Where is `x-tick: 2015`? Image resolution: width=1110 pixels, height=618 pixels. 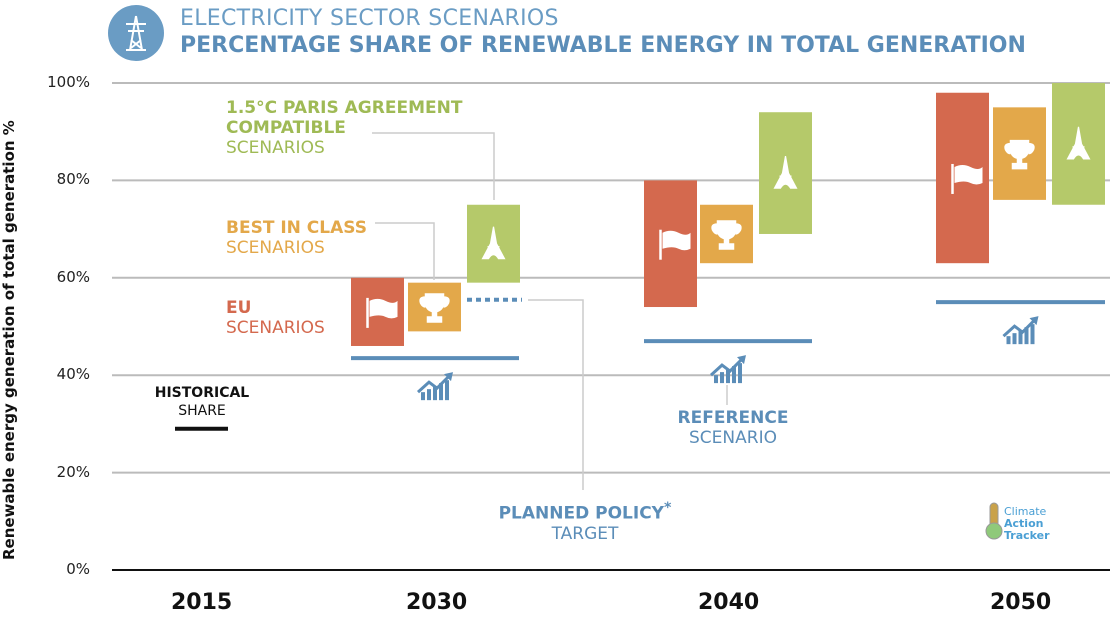
x-tick: 2015 is located at coordinates (202, 602).